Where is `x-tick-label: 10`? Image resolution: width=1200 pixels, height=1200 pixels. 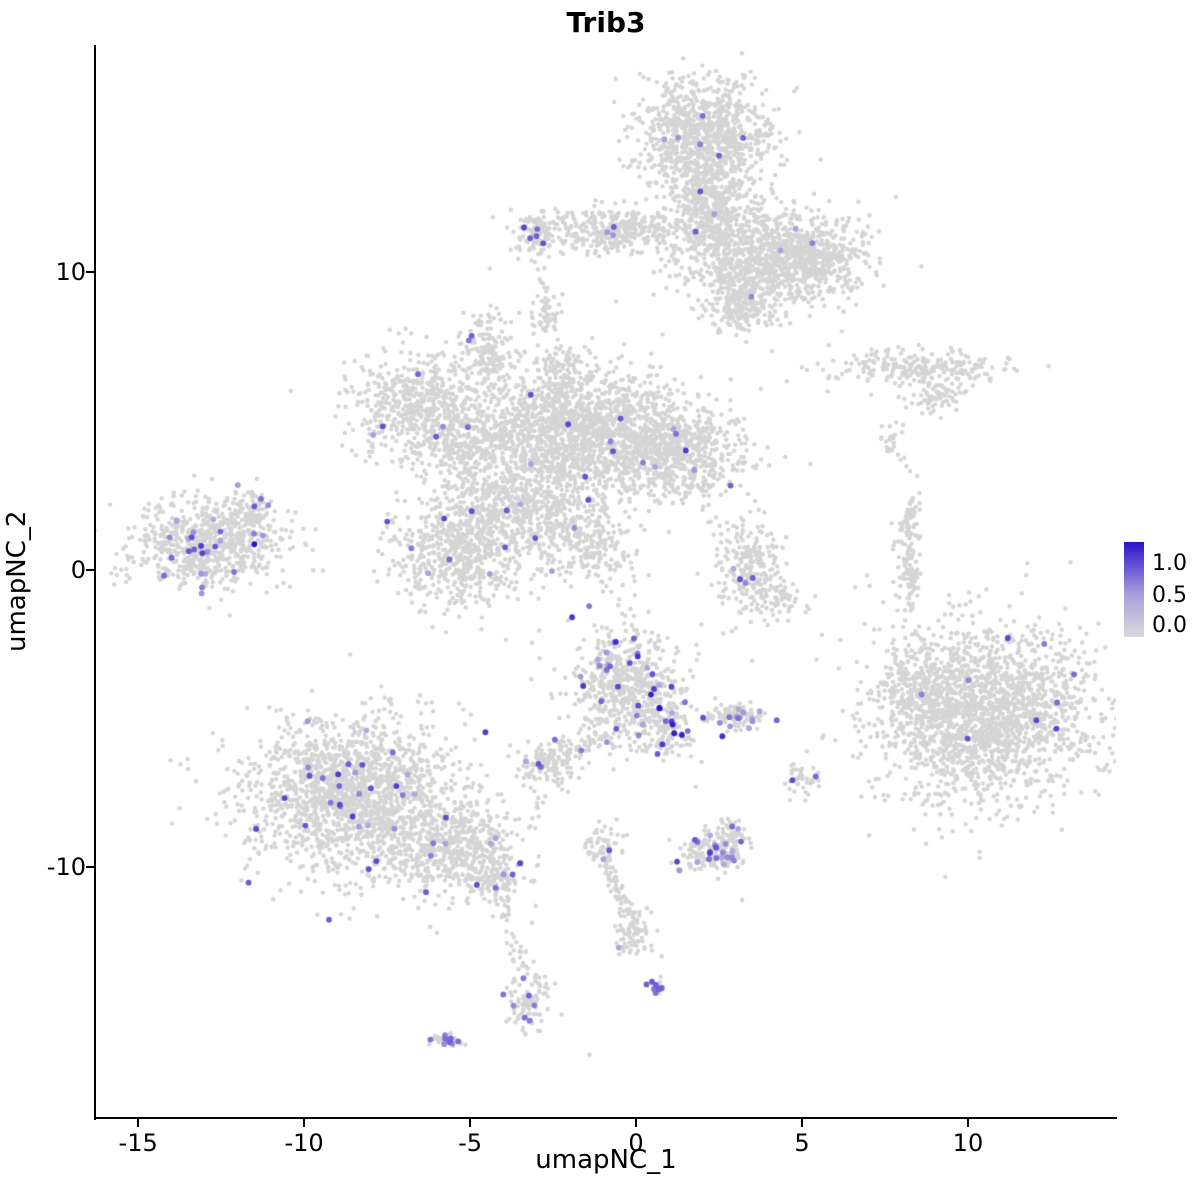 x-tick-label: 10 is located at coordinates (968, 1143).